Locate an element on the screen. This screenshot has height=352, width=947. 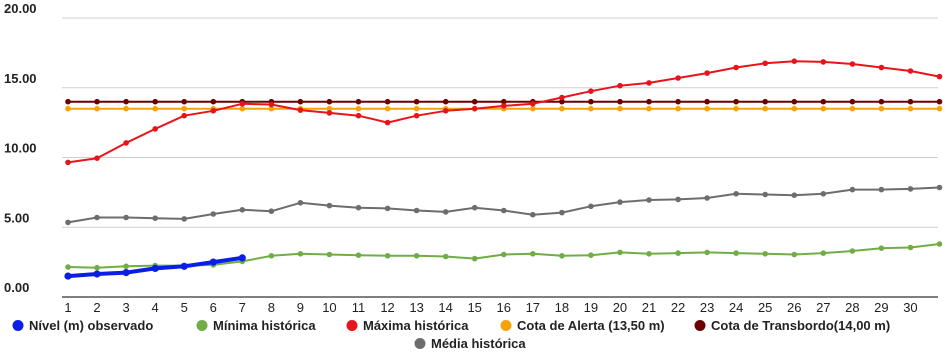
x-tick-label: 19 is located at coordinates (591, 307).